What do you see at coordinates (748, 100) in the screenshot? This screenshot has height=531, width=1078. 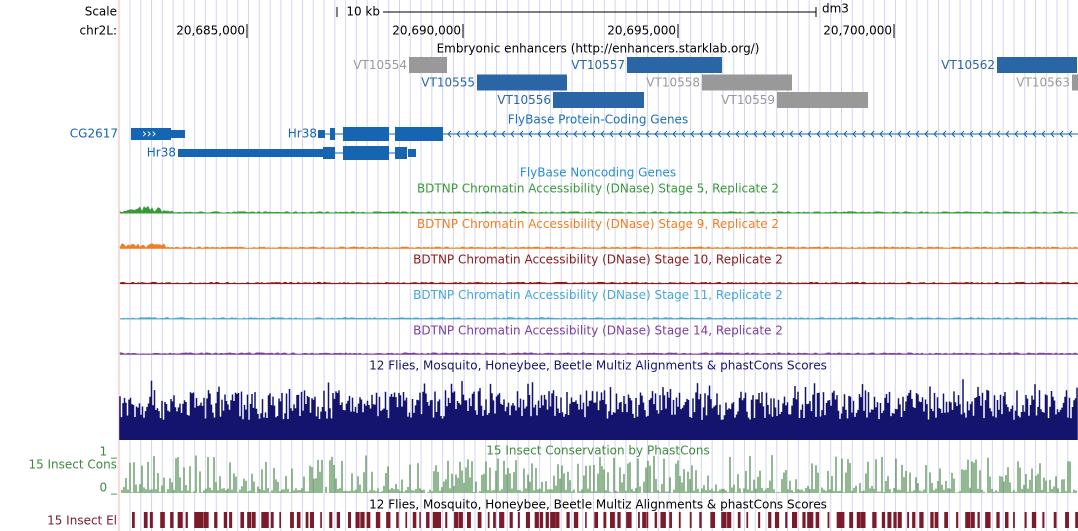 I see `enhancer-label: VT10559` at bounding box center [748, 100].